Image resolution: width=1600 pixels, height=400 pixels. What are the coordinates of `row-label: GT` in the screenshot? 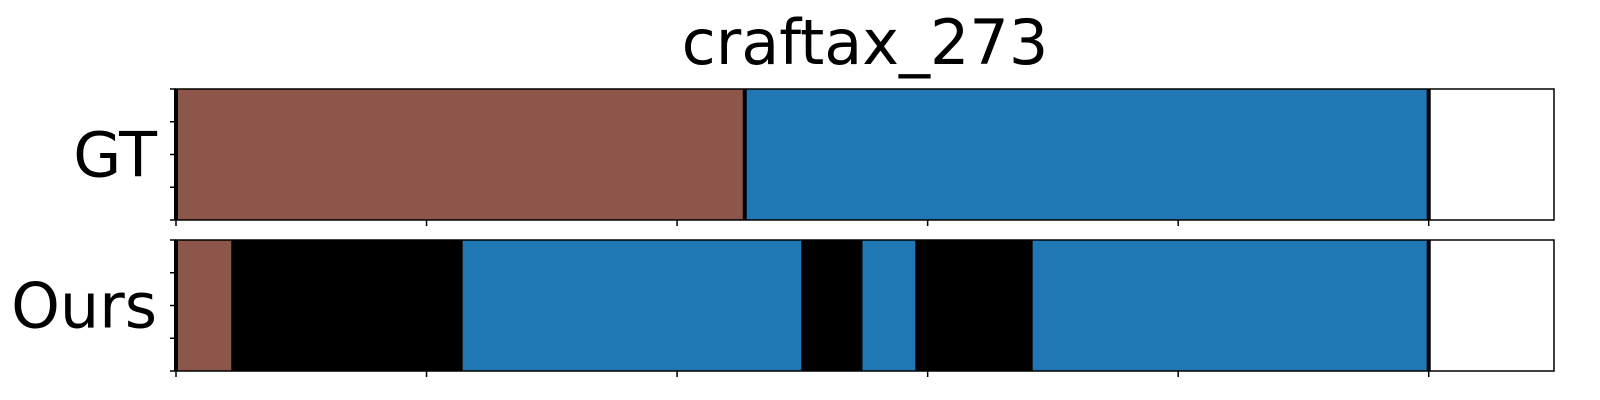 It's located at (115, 155).